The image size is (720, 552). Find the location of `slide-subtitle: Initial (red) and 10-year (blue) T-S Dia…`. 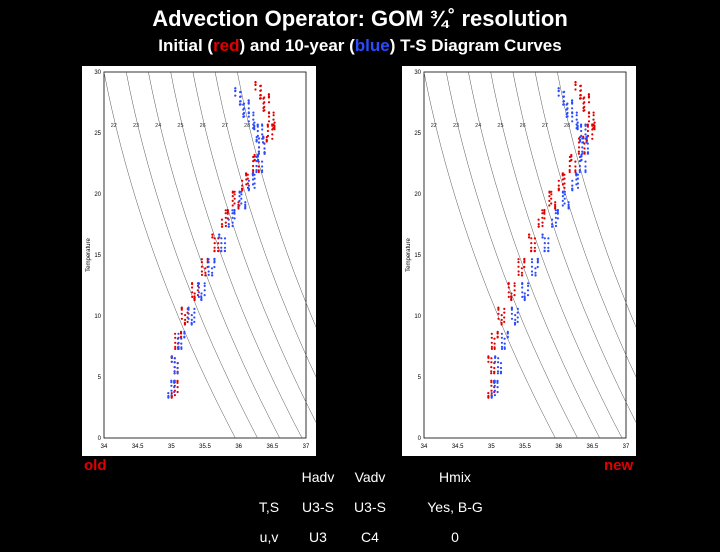

slide-subtitle: Initial (red) and 10-year (blue) T-S Dia… is located at coordinates (360, 46).